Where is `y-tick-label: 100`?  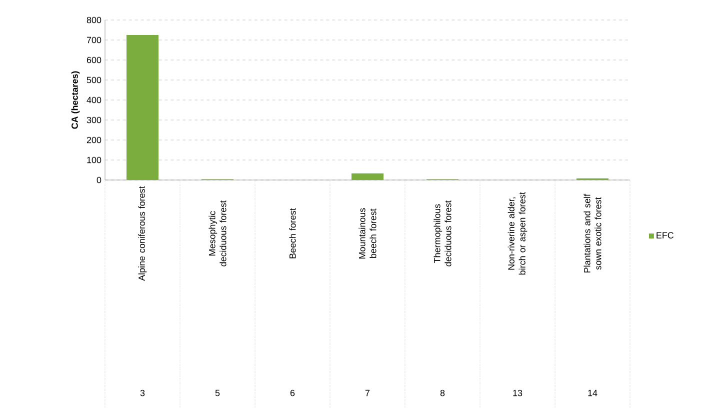
y-tick-label: 100 is located at coordinates (94, 160).